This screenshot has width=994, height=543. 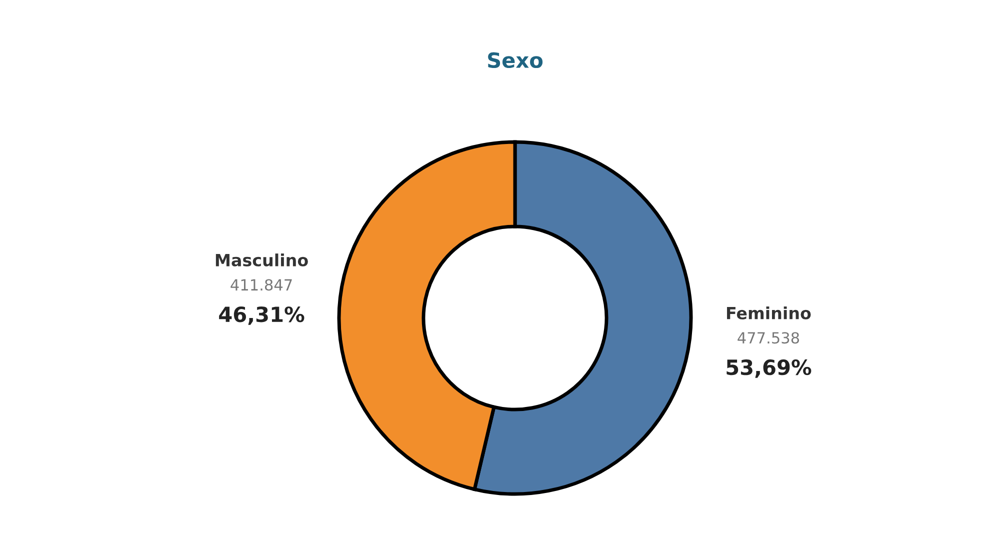 What do you see at coordinates (769, 338) in the screenshot?
I see `data-label: 477.538` at bounding box center [769, 338].